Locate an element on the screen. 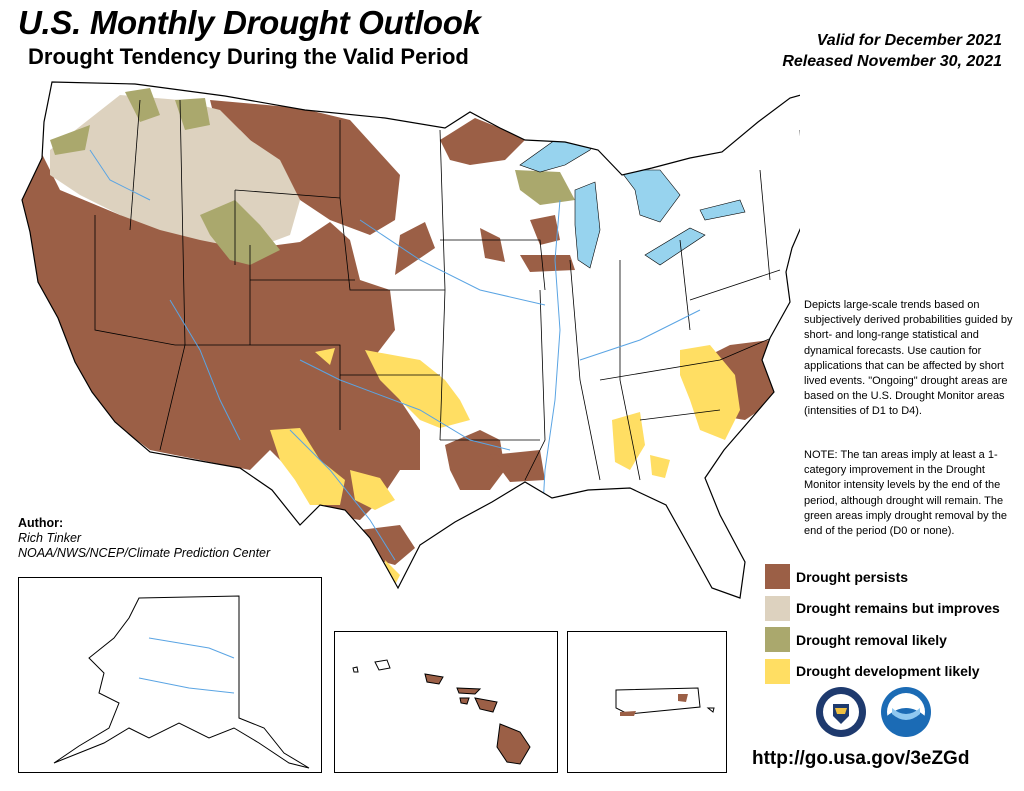  la-persist is located at coordinates (517, 466).